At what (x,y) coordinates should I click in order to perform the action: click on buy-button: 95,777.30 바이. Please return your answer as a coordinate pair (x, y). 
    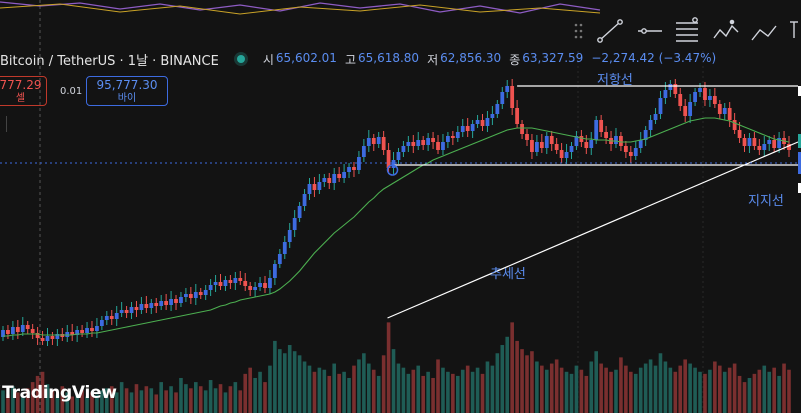
    Looking at the image, I should click on (127, 91).